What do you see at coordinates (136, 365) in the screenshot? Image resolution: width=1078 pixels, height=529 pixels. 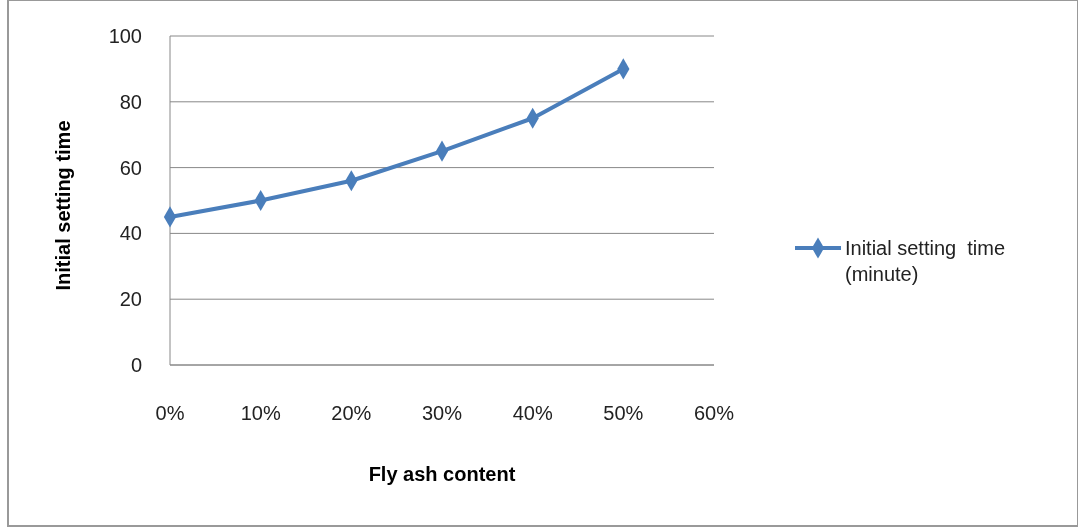 I see `y-tick-label: 0` at bounding box center [136, 365].